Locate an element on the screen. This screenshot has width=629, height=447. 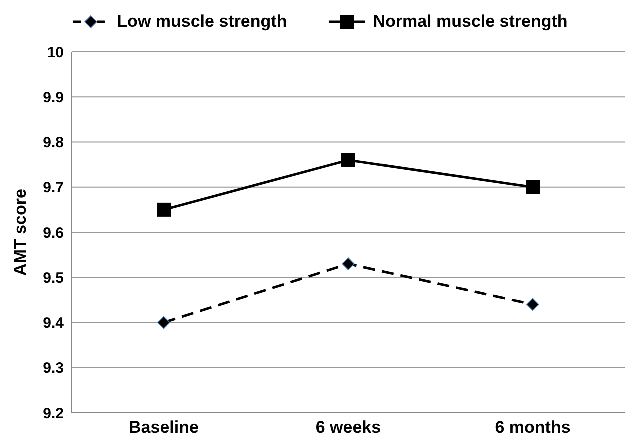
y-tick-label: 9.2 is located at coordinates (53, 413).